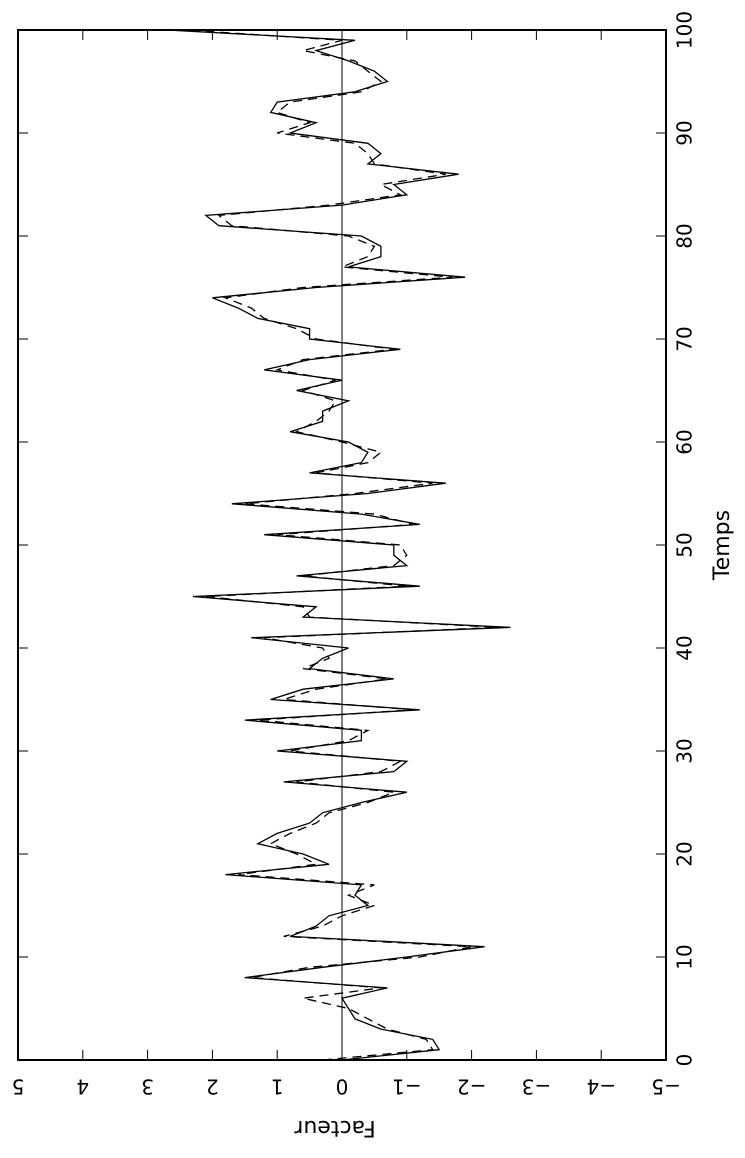 This screenshot has height=1158, width=745. Describe the element at coordinates (685, 30) in the screenshot. I see `x-tick-label-100: 100` at that location.